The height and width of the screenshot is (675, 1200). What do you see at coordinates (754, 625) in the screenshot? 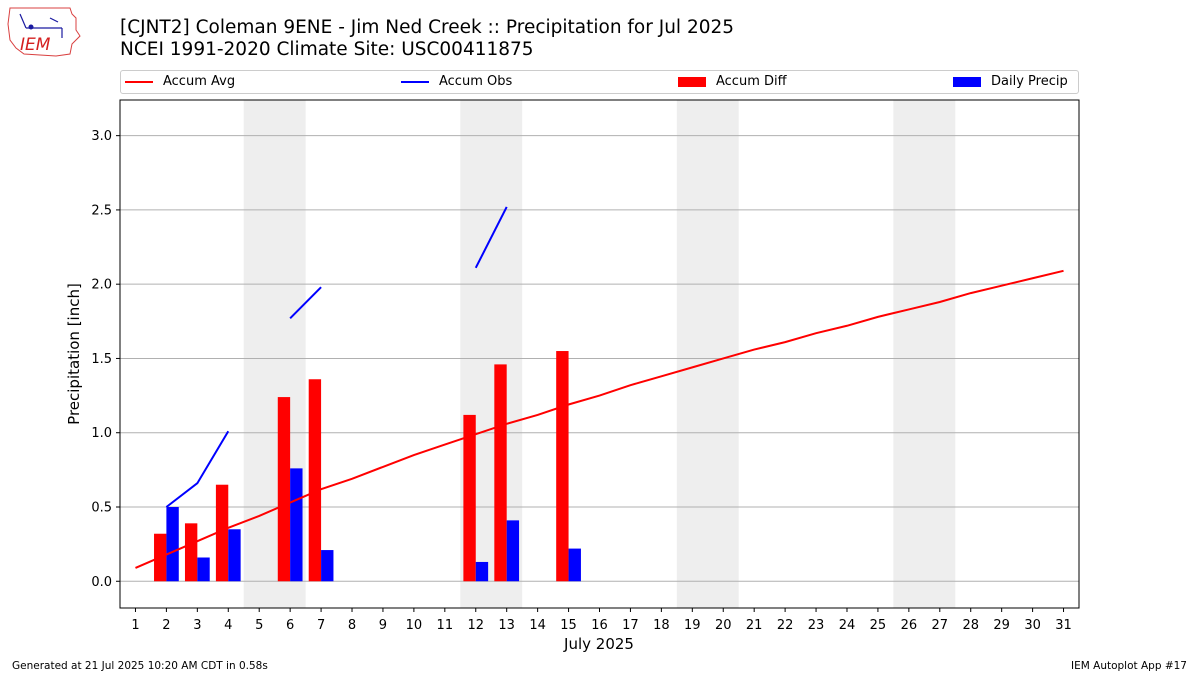
I see `x-tick-label: 21` at bounding box center [754, 625].